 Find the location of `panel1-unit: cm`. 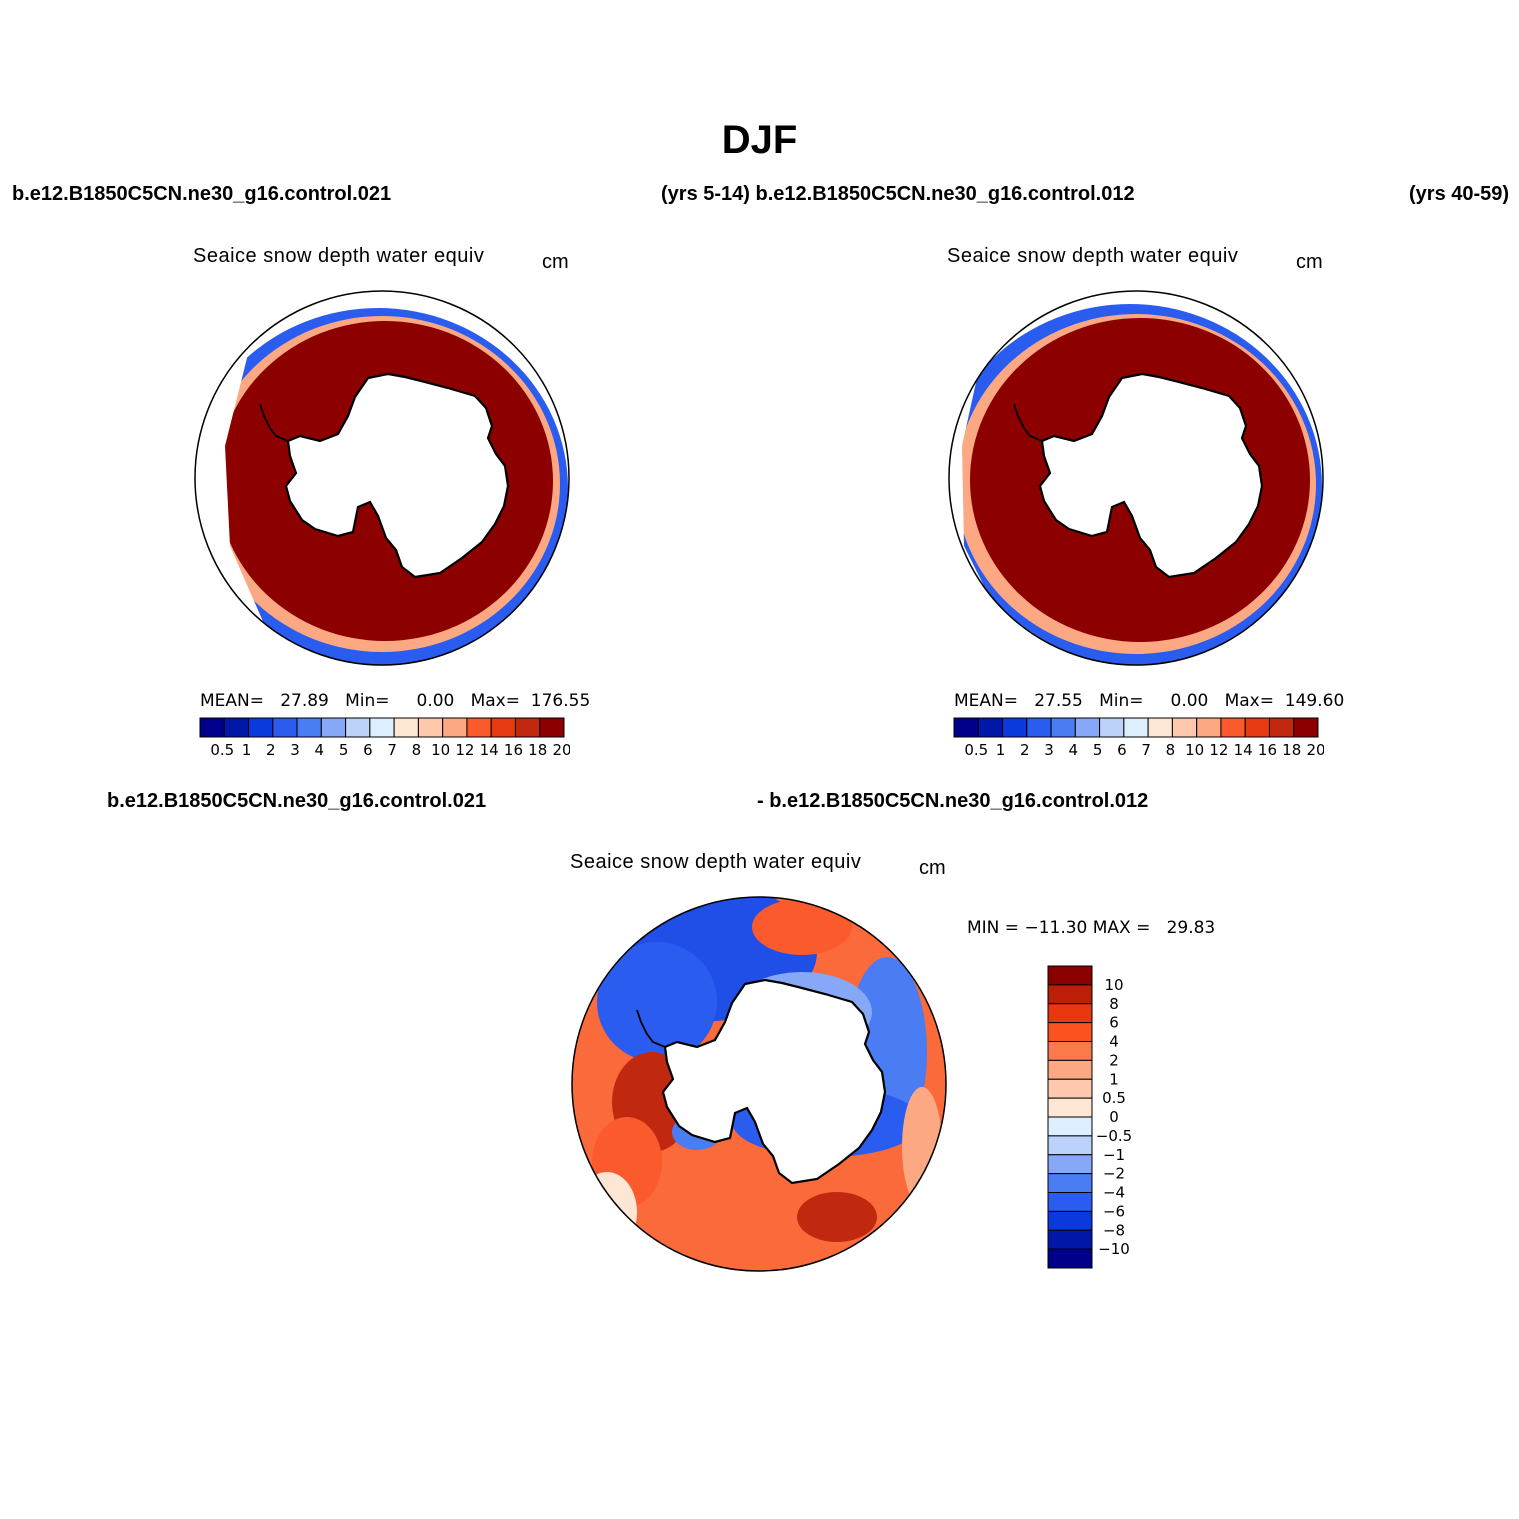

panel1-unit: cm is located at coordinates (555, 262).